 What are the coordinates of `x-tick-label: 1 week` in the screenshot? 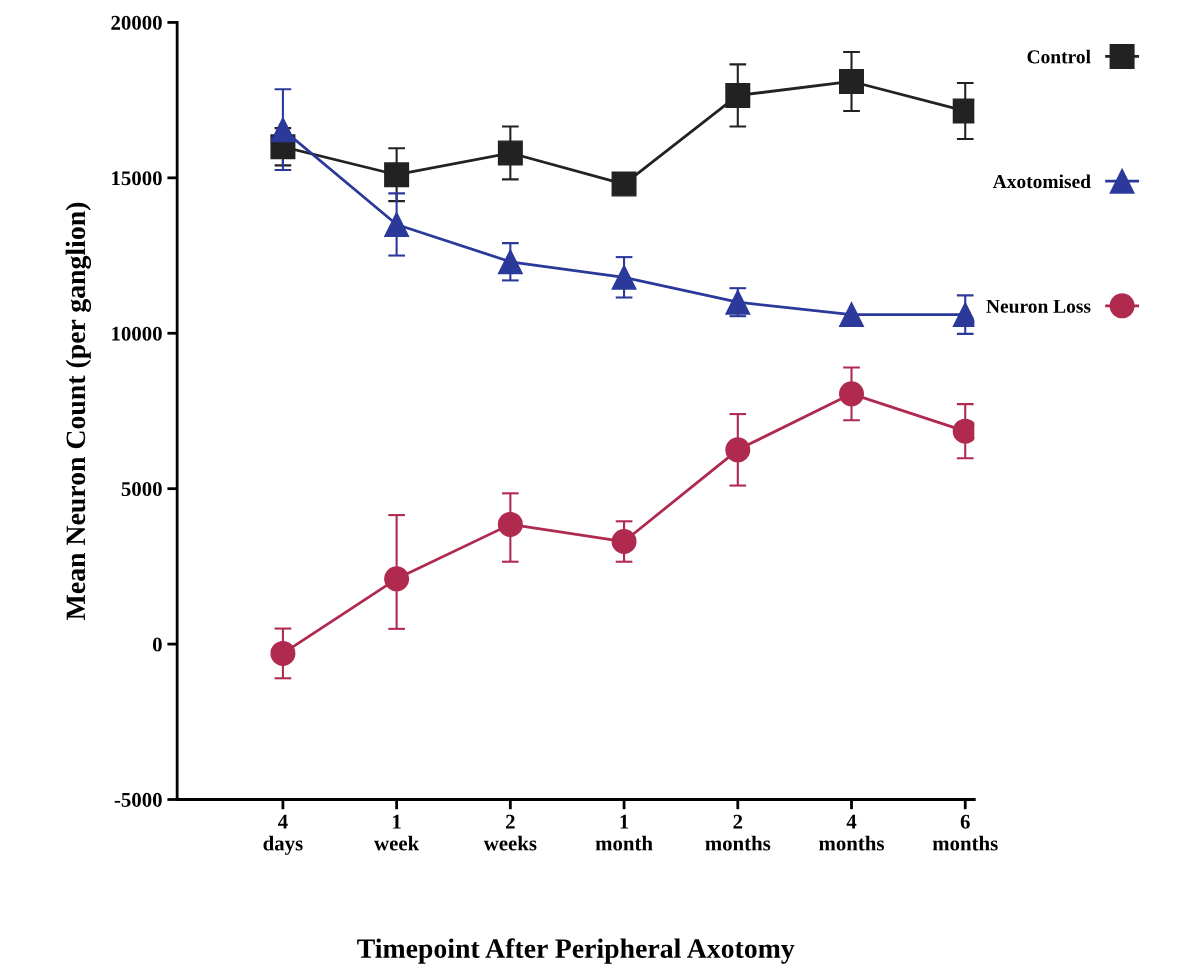 It's located at (397, 832).